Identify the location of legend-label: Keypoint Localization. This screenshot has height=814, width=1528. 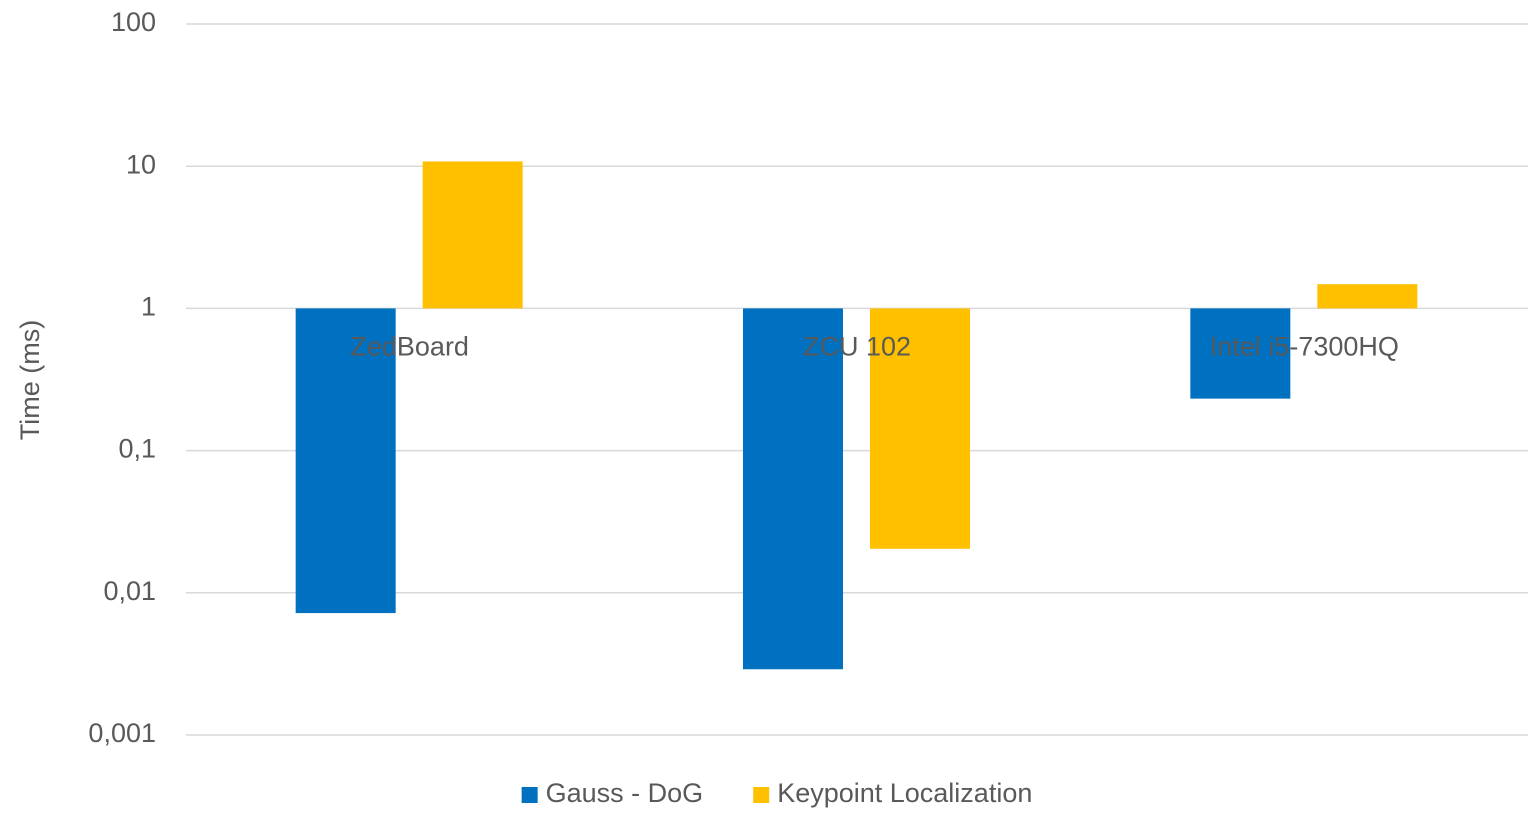
(904, 793).